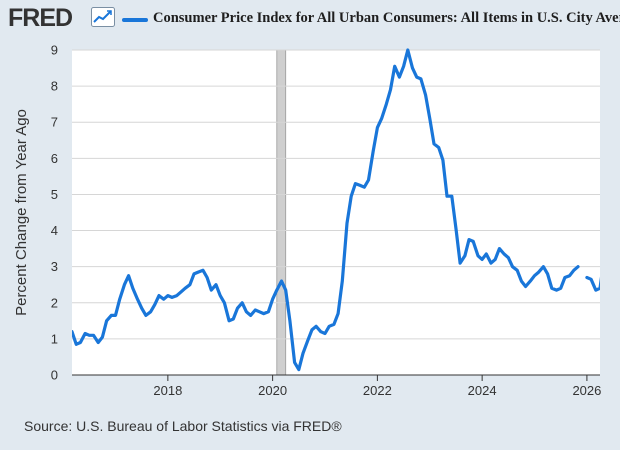  Describe the element at coordinates (482, 390) in the screenshot. I see `x-tick-label: 2024` at that location.